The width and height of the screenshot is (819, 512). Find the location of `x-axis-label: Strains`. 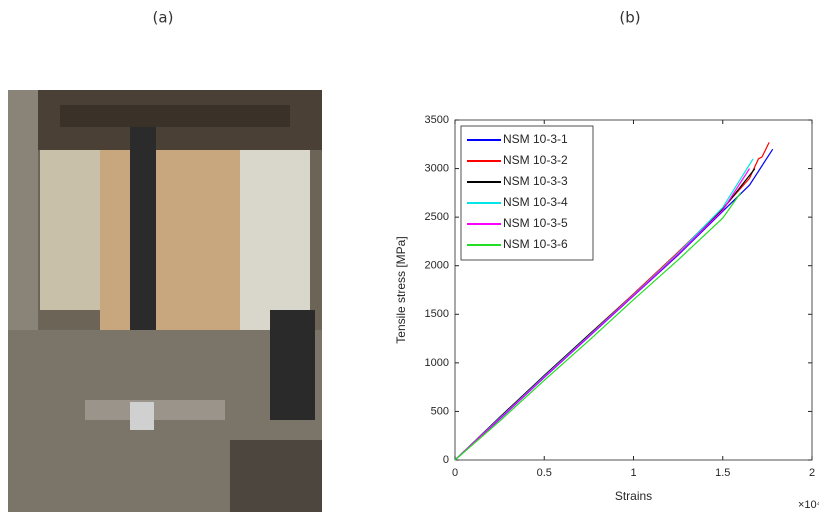

x-axis-label: Strains is located at coordinates (633, 496).